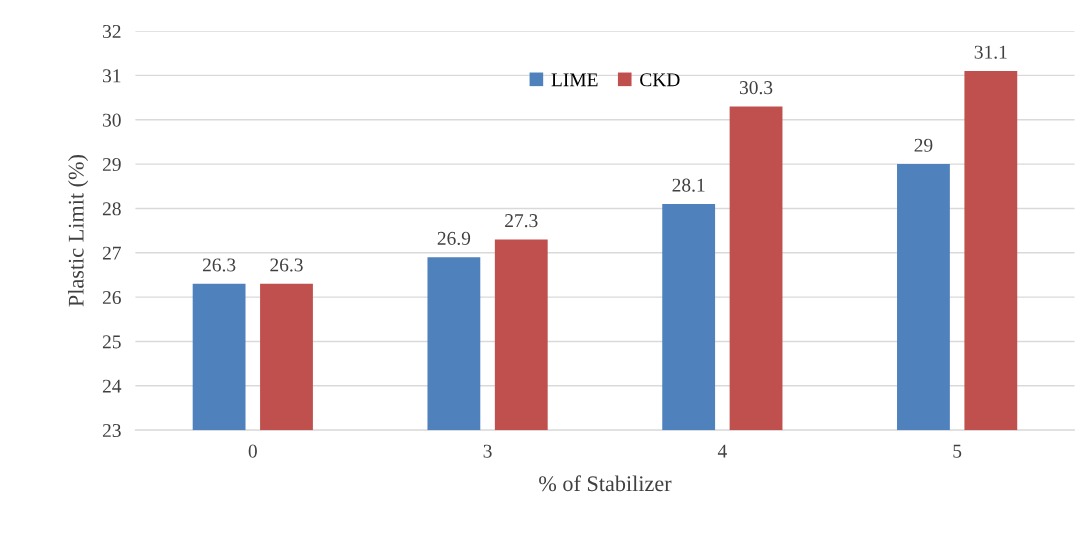  Describe the element at coordinates (521, 221) in the screenshot. I see `data-label: 27.3` at that location.